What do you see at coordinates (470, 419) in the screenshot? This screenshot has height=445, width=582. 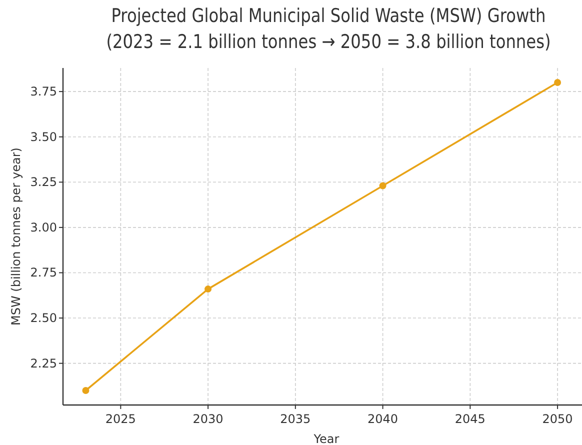 I see `x-tick-label: 2045` at bounding box center [470, 419].